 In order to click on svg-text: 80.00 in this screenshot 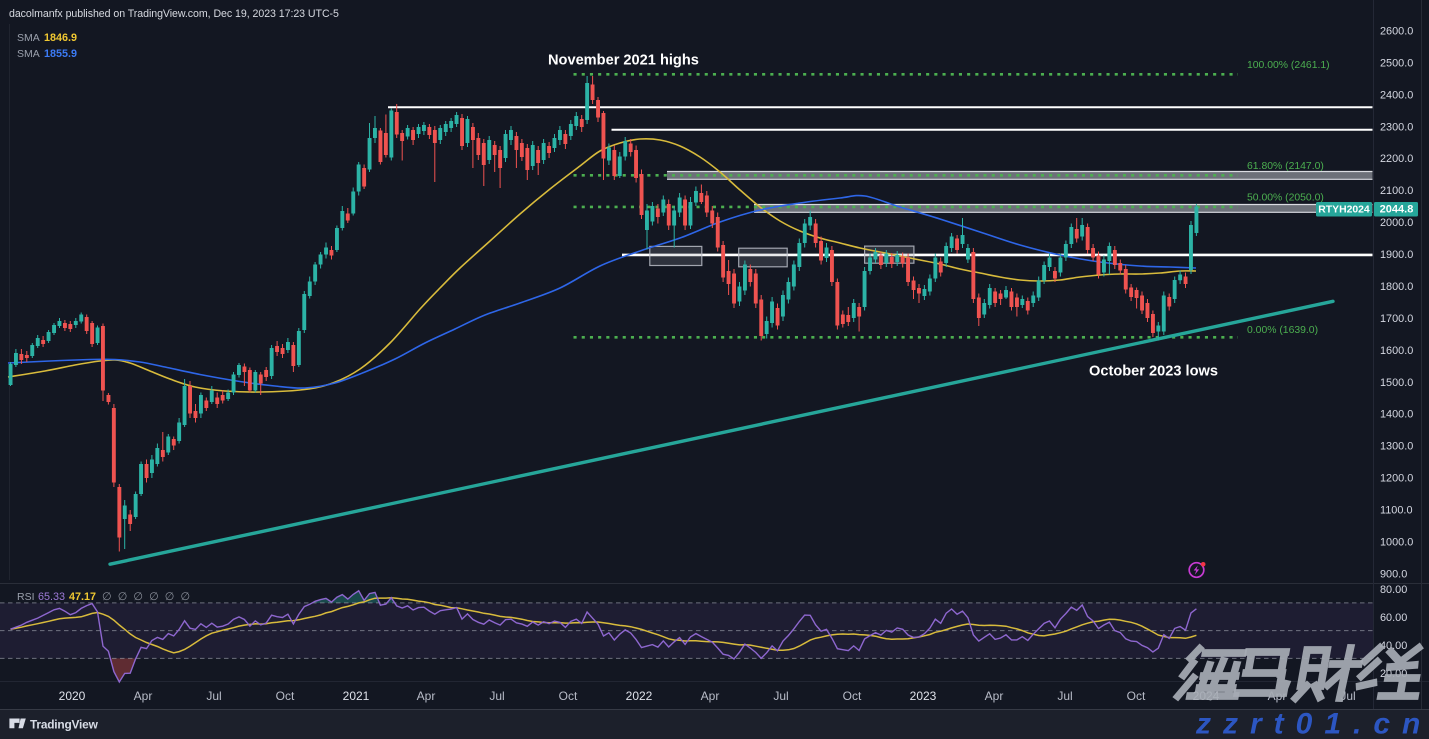, I will do `click(1393, 590)`.